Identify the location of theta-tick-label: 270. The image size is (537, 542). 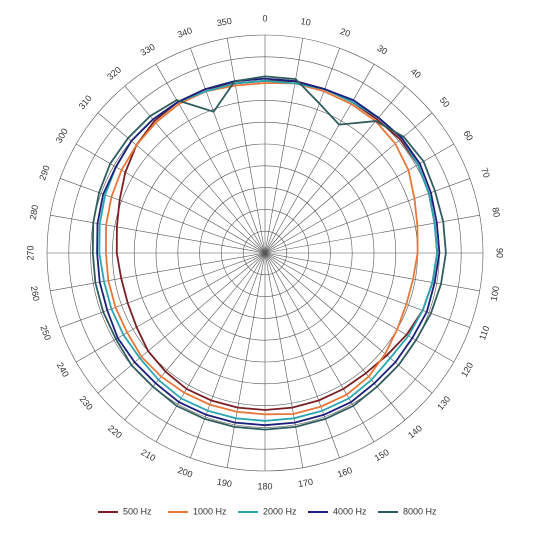
(30, 252).